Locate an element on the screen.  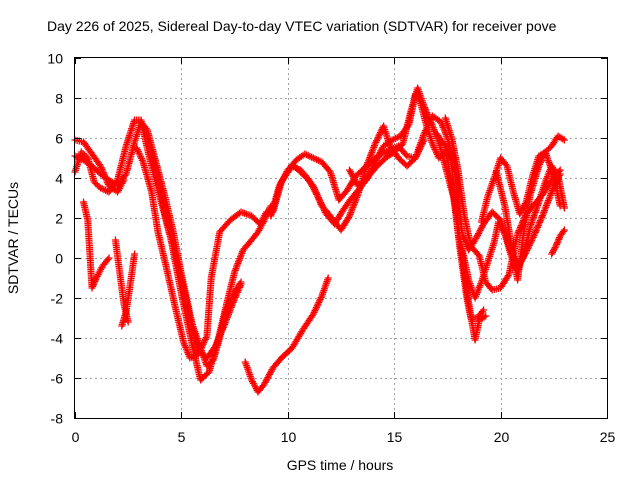
y-tick-label: -6 is located at coordinates (57, 379).